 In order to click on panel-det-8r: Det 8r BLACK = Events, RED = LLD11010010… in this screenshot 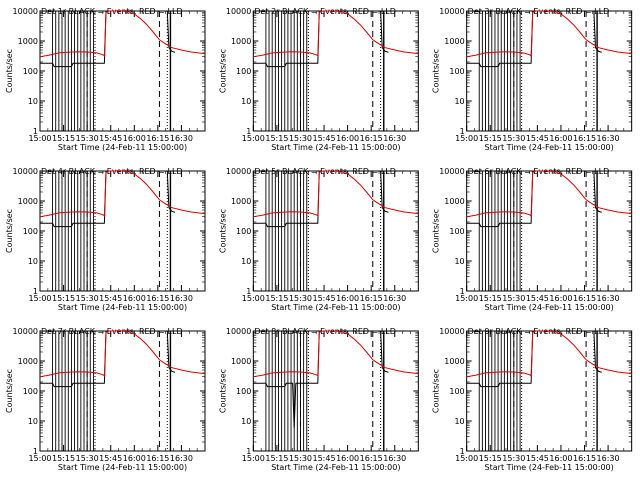, I will do `click(318, 399)`.